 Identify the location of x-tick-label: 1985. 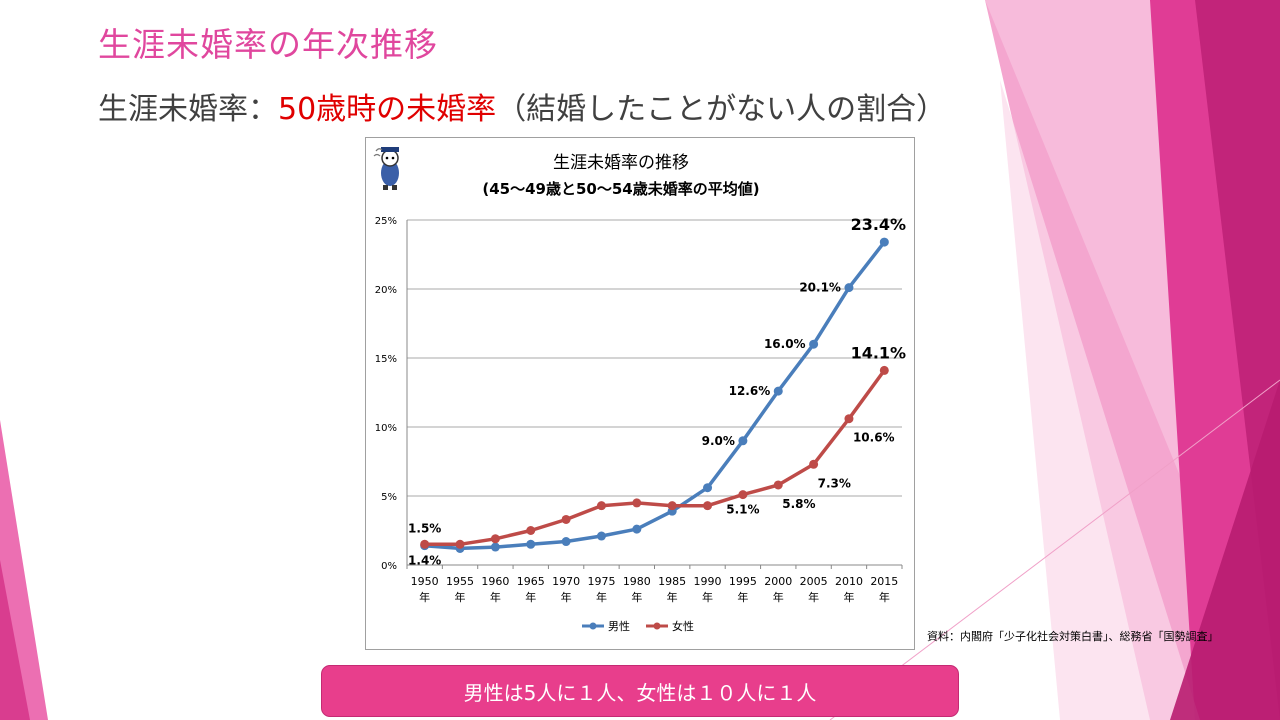
(672, 581).